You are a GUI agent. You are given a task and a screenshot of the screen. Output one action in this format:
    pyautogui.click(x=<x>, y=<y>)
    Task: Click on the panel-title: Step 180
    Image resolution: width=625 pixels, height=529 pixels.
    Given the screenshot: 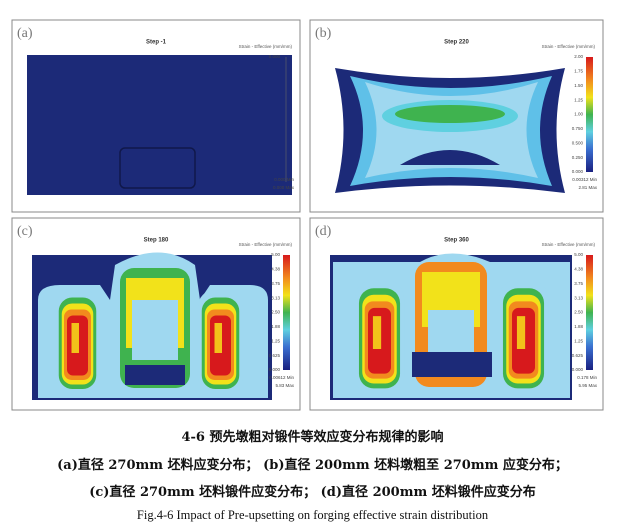 What is the action you would take?
    pyautogui.click(x=156, y=241)
    